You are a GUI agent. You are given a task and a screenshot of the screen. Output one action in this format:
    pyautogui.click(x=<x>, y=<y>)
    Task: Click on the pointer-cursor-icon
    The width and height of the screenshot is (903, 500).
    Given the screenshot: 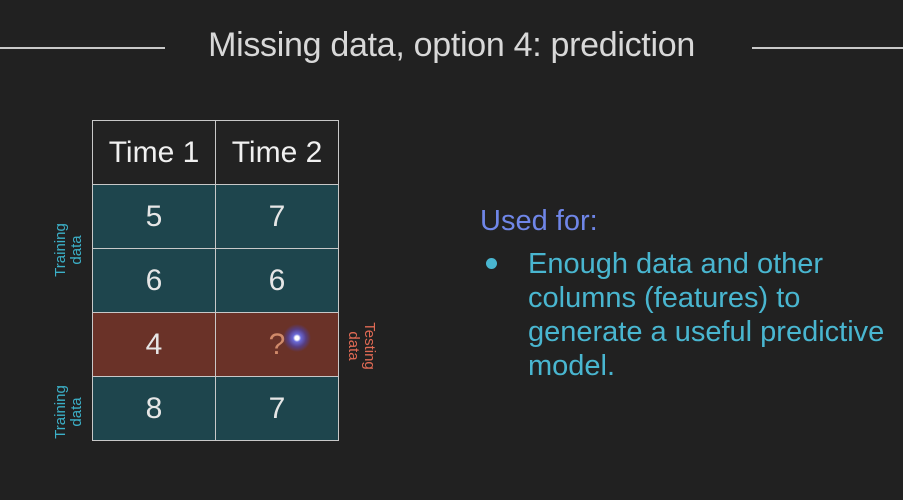 What is the action you would take?
    pyautogui.click(x=297, y=338)
    